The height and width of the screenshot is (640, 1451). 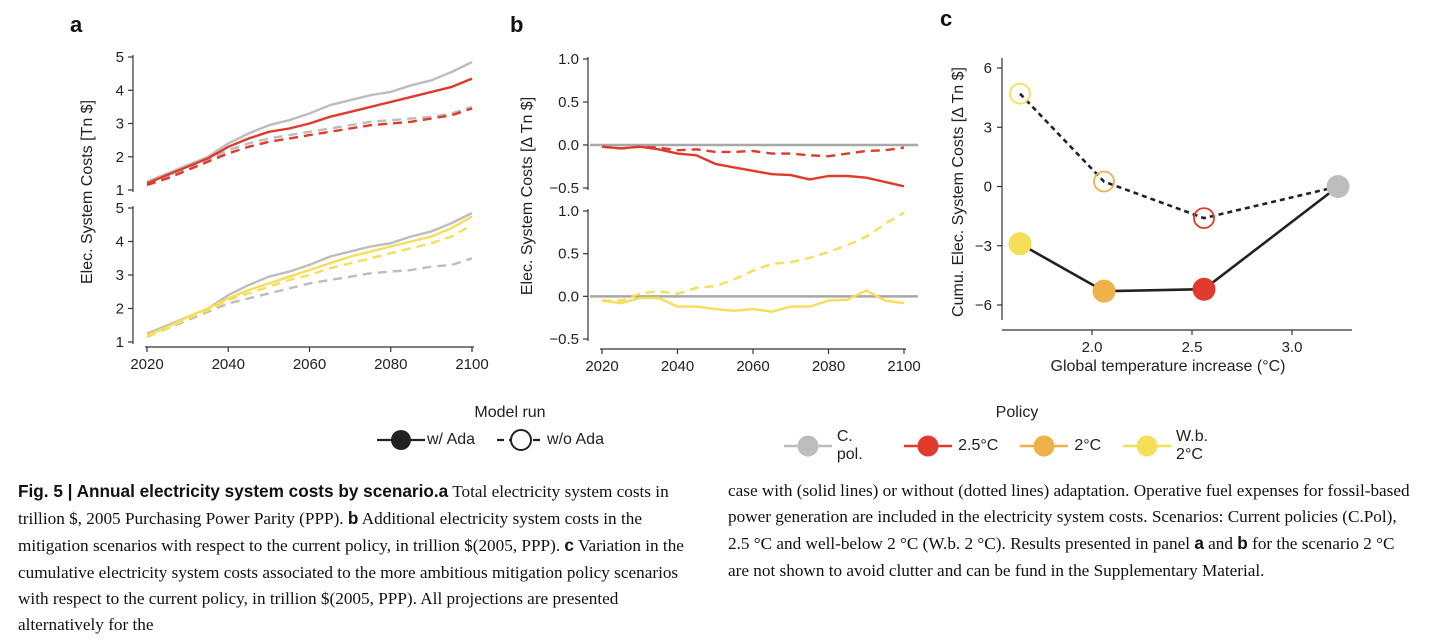 What do you see at coordinates (903, 366) in the screenshot?
I see `x-tick-label: 2100` at bounding box center [903, 366].